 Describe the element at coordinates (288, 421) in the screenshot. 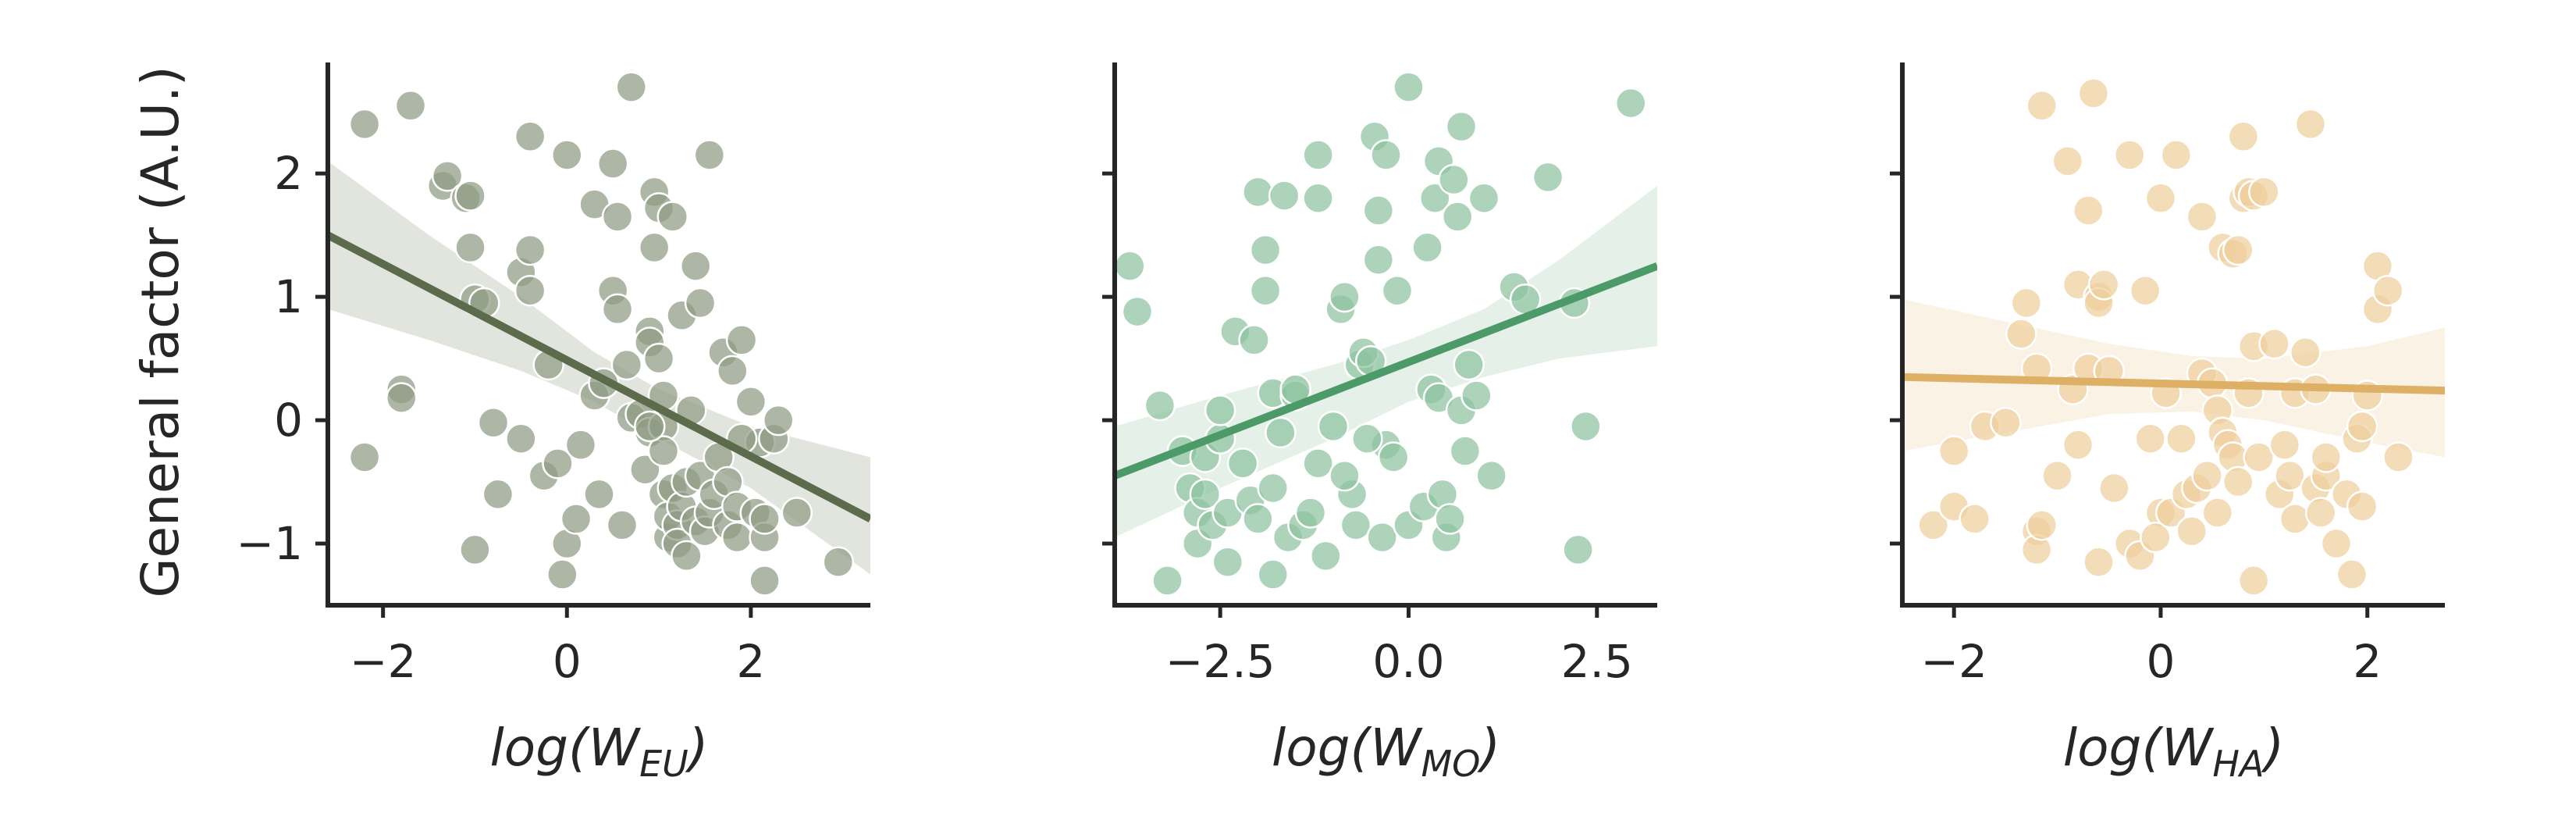

I see `y-tick-label: 0` at that location.